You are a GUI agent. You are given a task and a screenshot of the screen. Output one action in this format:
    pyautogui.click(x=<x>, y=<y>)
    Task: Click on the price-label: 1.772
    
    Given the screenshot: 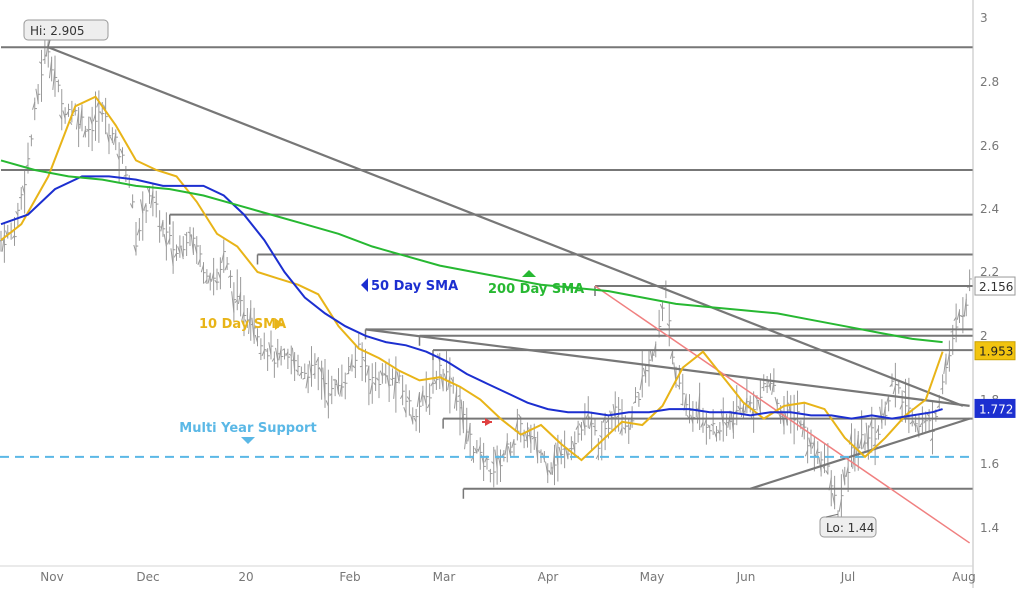 What is the action you would take?
    pyautogui.click(x=995, y=408)
    